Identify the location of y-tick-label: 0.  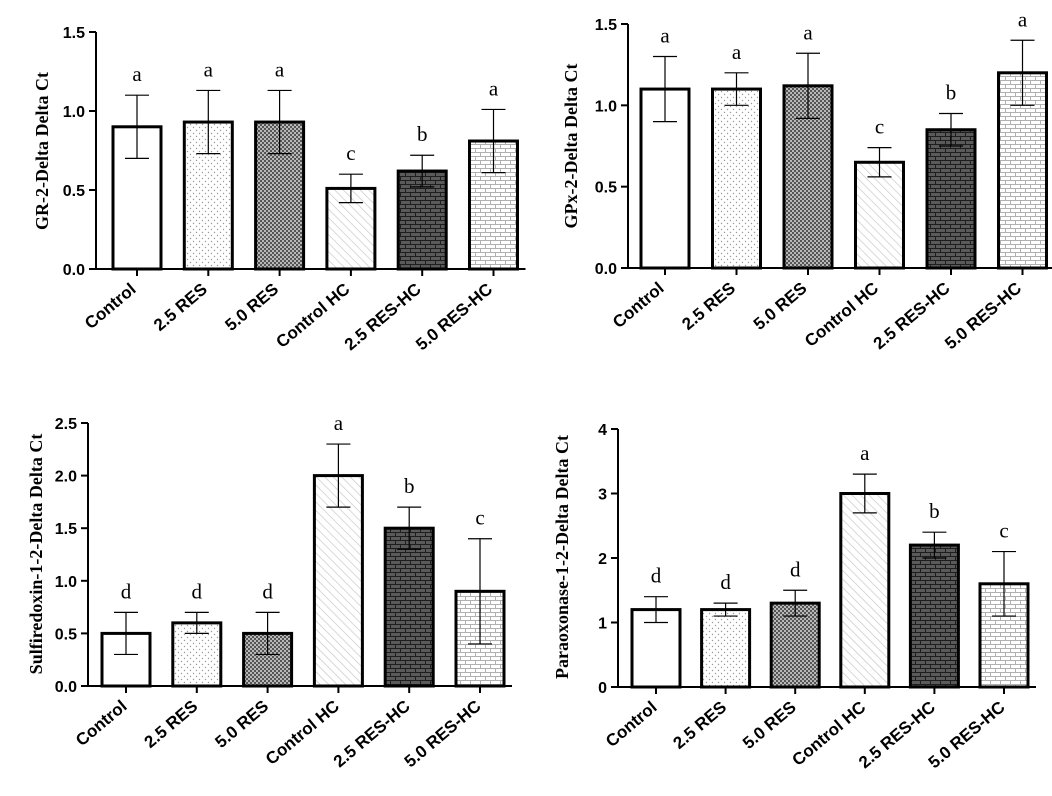
(602, 688).